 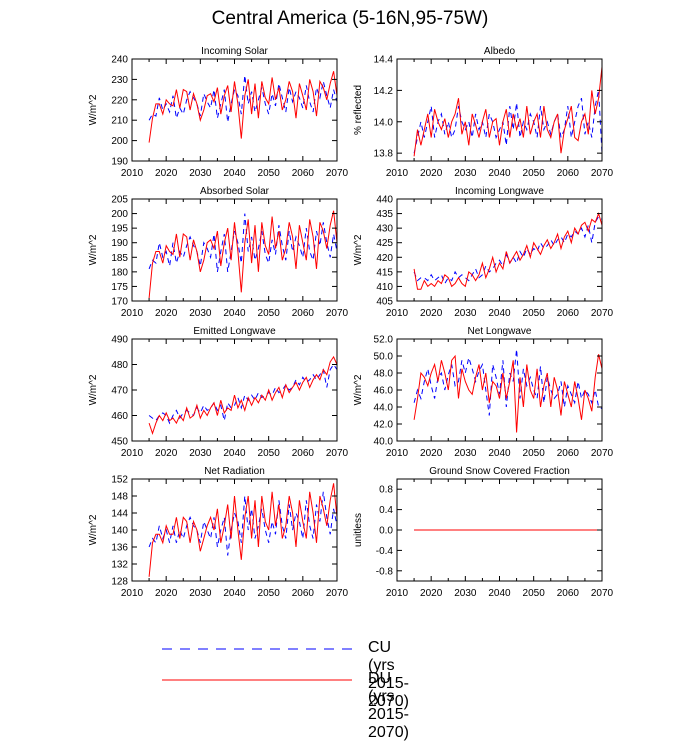 What do you see at coordinates (384, 287) in the screenshot?
I see `y-tick-label: 410` at bounding box center [384, 287].